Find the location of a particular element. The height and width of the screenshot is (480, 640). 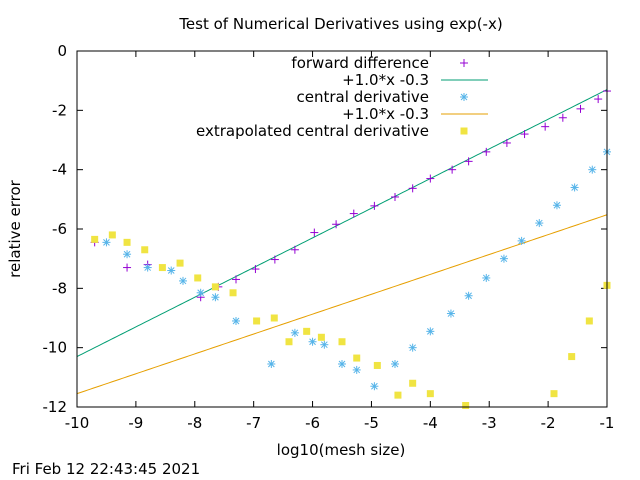

x-tick-label: -8 is located at coordinates (194, 423).